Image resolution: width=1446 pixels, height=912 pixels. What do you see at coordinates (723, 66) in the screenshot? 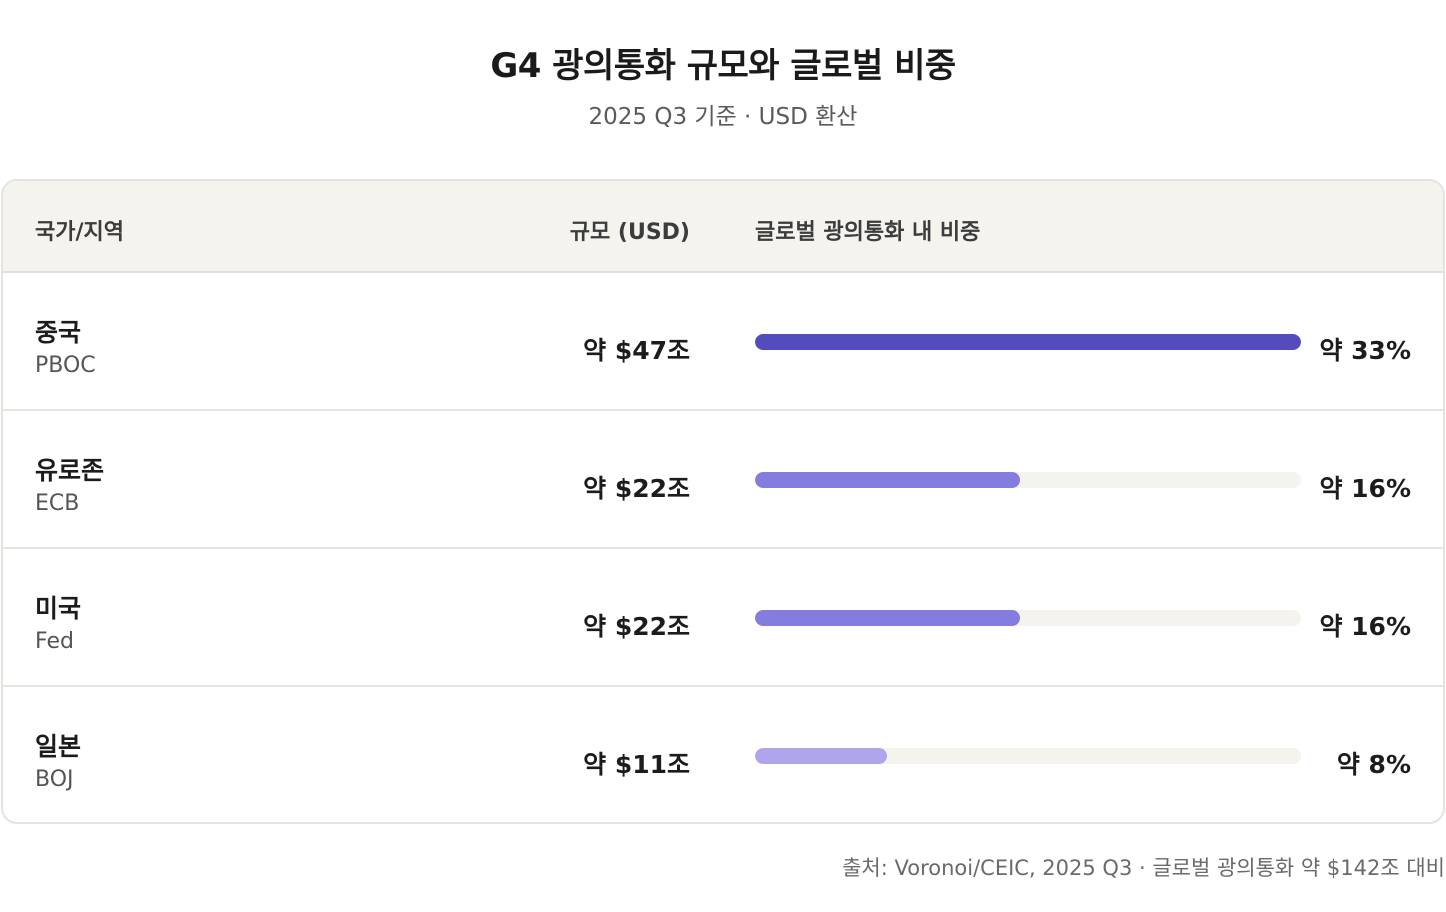
I see `chart-title: G4 광의통화 규모와 글로벌 비중` at bounding box center [723, 66].